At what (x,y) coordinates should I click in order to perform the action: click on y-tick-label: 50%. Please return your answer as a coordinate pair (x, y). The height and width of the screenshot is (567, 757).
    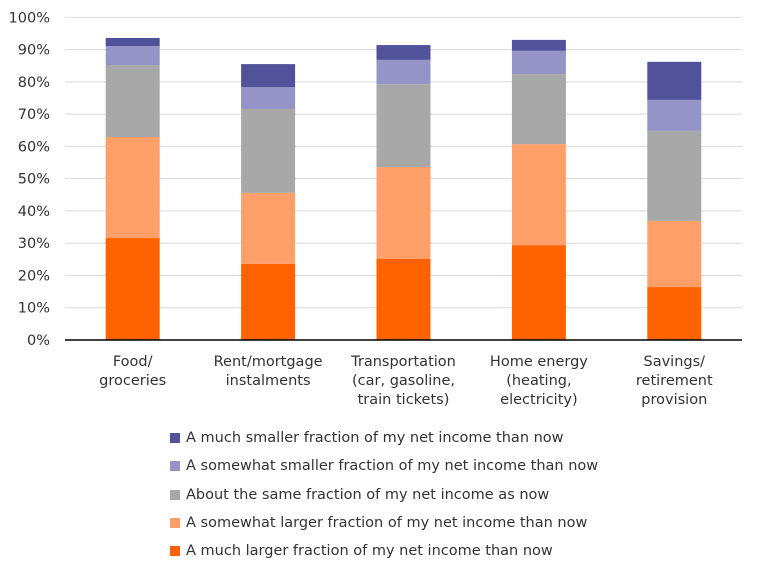
    Looking at the image, I should click on (34, 180).